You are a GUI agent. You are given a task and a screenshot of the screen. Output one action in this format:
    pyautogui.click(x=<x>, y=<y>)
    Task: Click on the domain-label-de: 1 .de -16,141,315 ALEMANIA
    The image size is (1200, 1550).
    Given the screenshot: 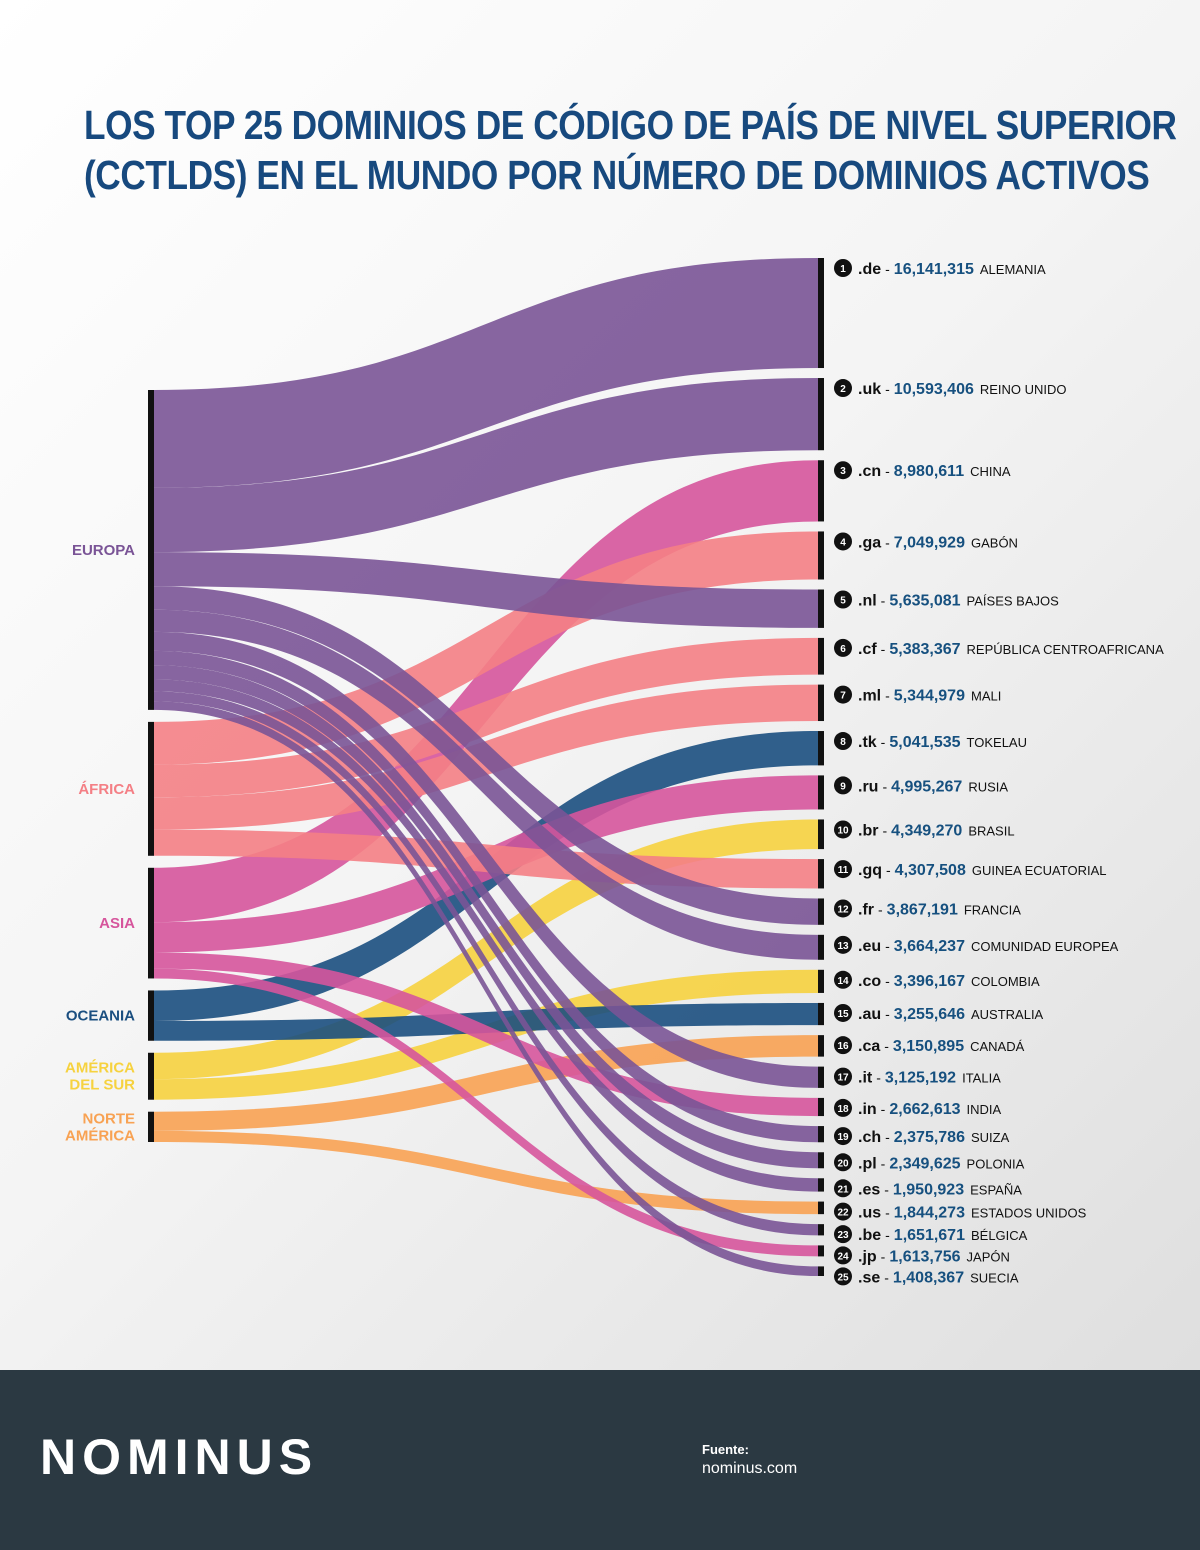 What is the action you would take?
    pyautogui.click(x=940, y=268)
    